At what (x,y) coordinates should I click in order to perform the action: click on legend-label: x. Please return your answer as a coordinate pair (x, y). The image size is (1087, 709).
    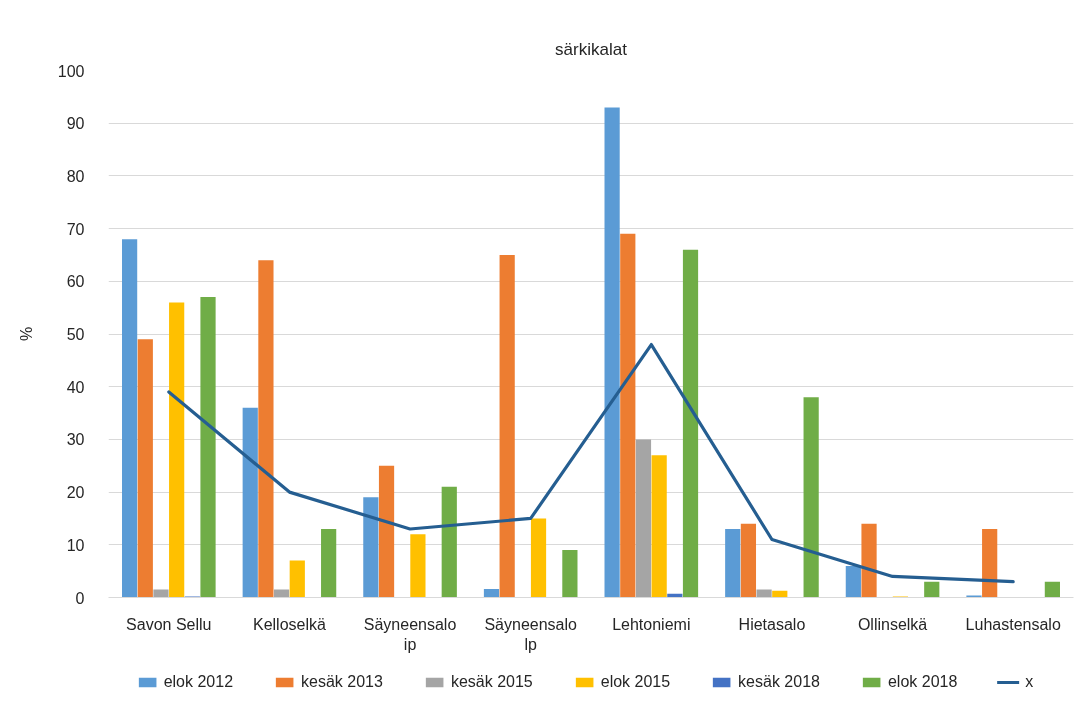
    Looking at the image, I should click on (1030, 682).